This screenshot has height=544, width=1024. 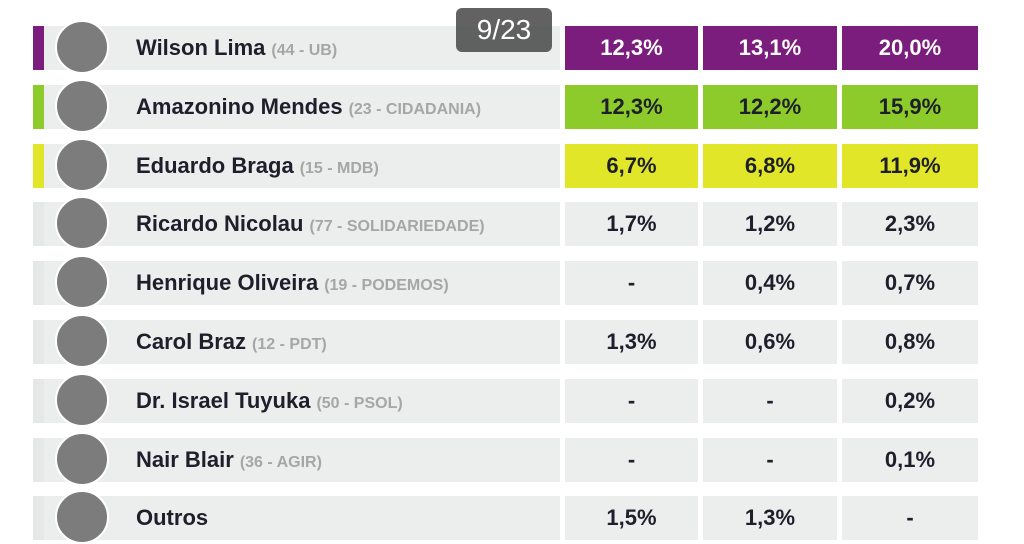 What do you see at coordinates (770, 106) in the screenshot?
I see `poll-value: 12,2%` at bounding box center [770, 106].